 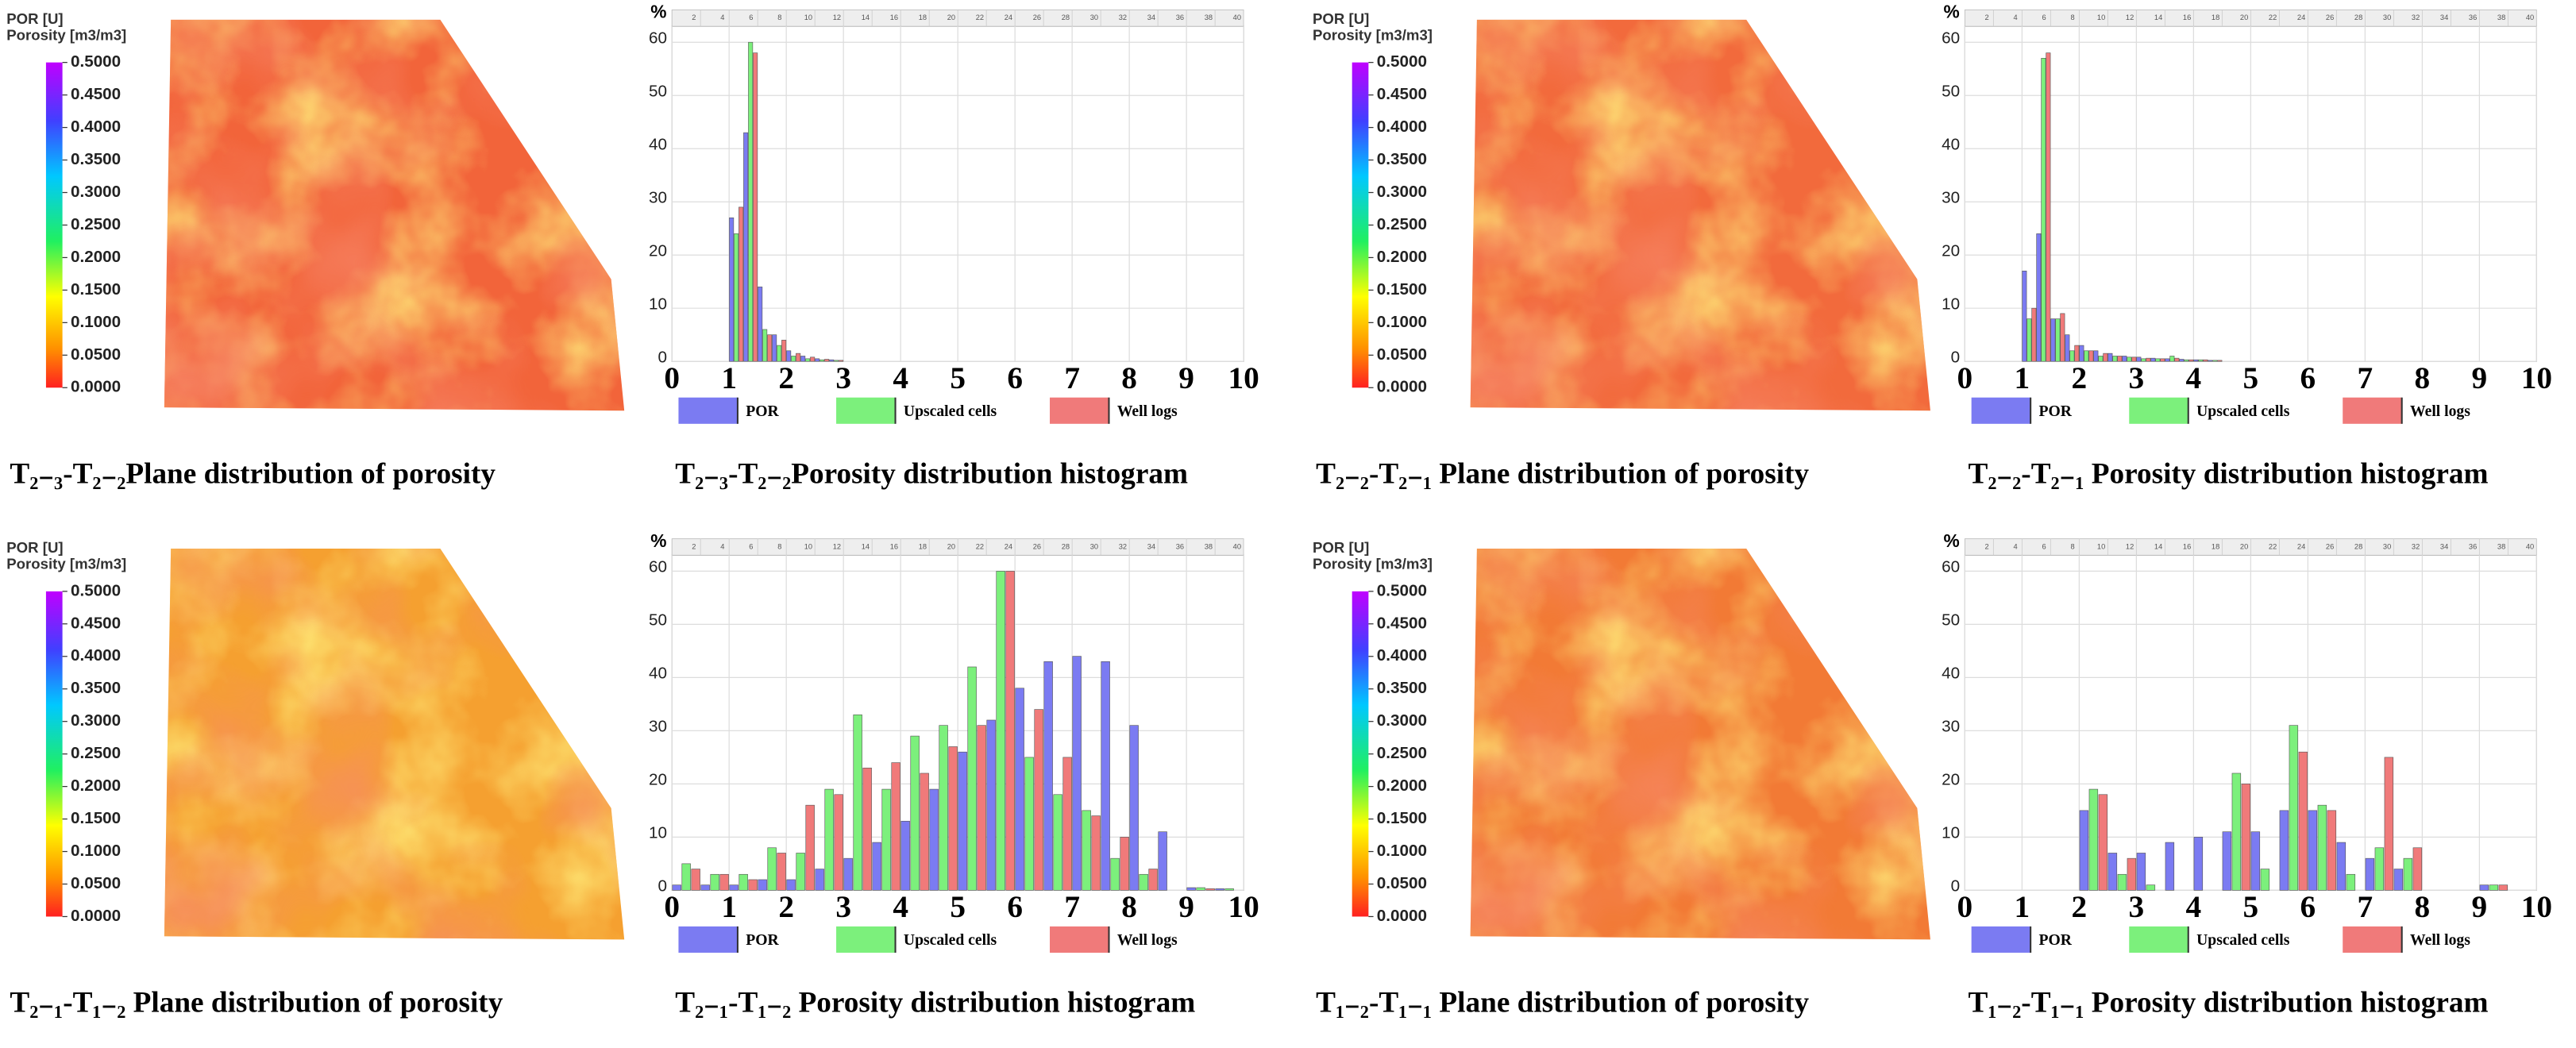 What do you see at coordinates (1562, 1003) in the screenshot?
I see `caption: T₁₋₂-T₁₋₁ Plane distribution of porosity` at bounding box center [1562, 1003].